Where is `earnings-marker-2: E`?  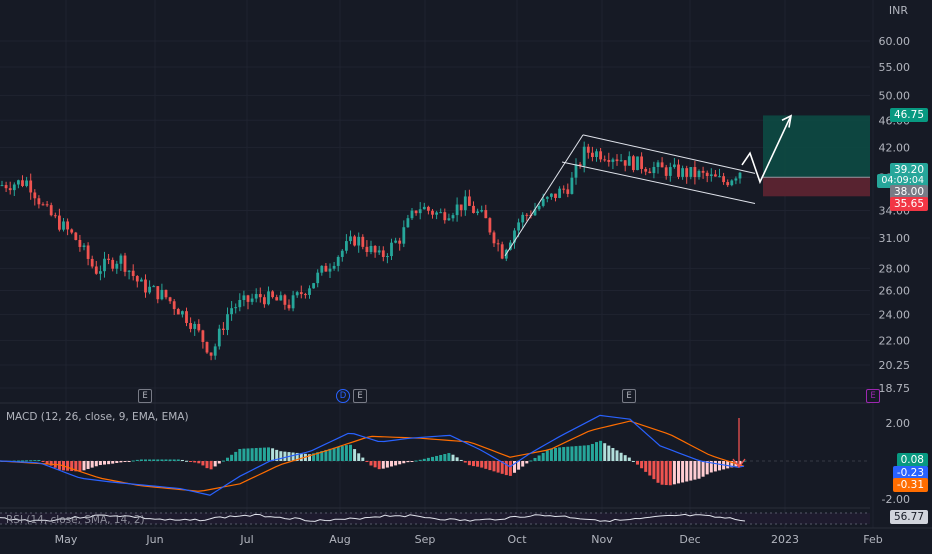
earnings-marker-2: E is located at coordinates (360, 396).